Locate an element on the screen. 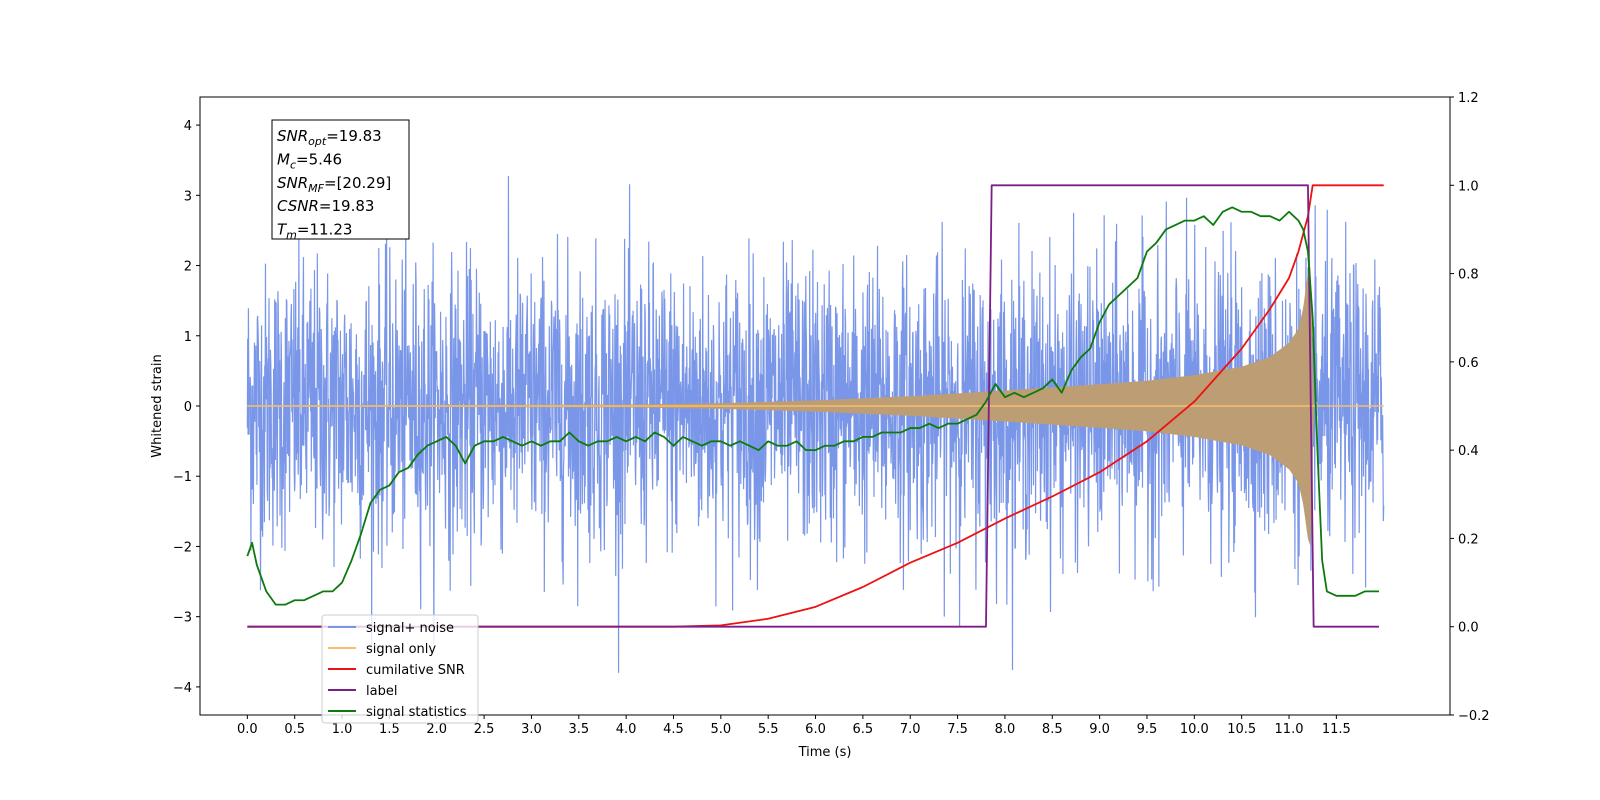  x-tick-label: 6.0 is located at coordinates (815, 729).